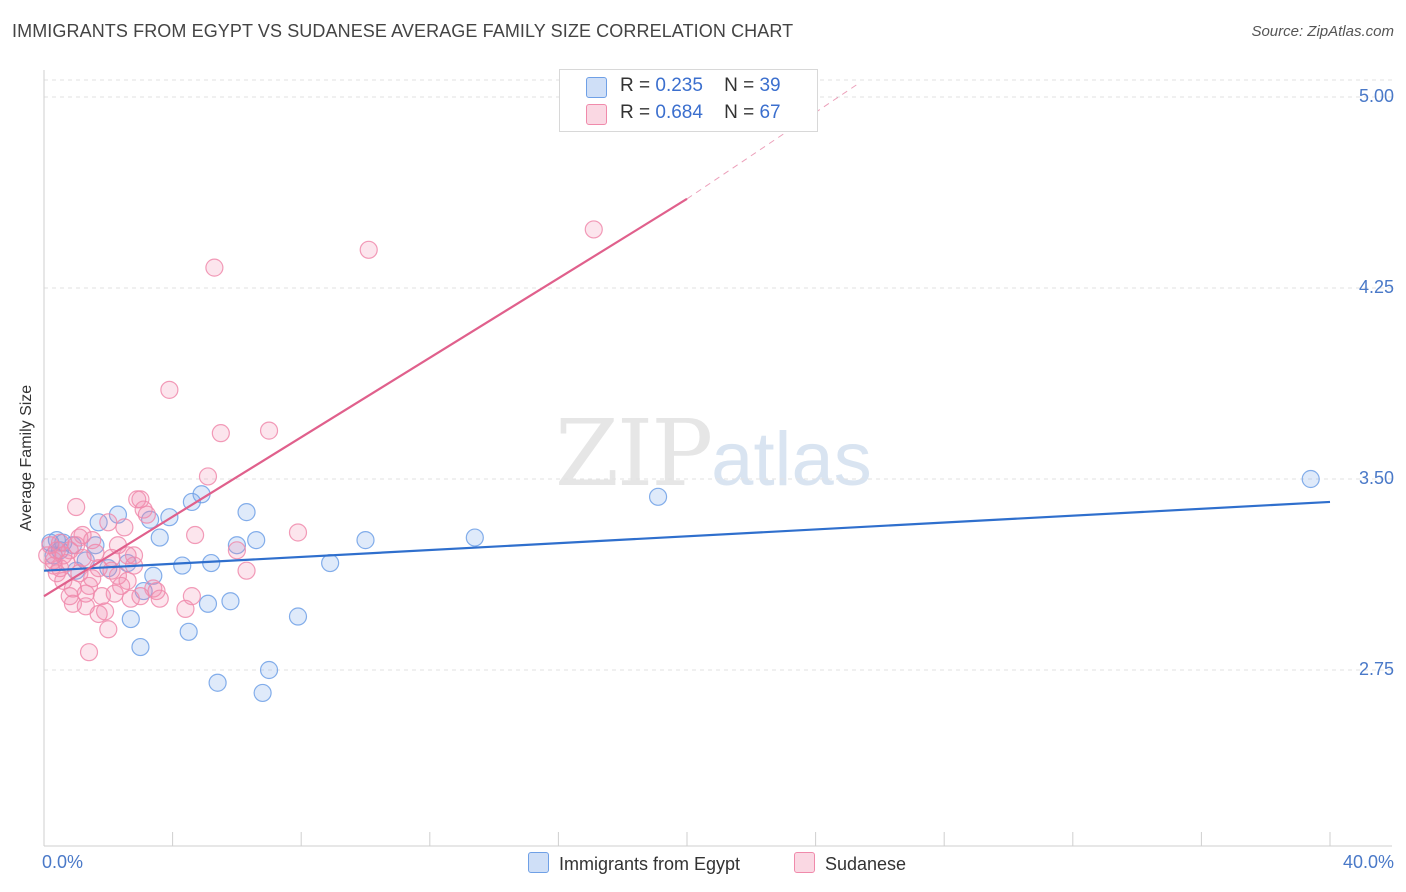  I want to click on x-tick-max: 40.0%, so click(1368, 862).